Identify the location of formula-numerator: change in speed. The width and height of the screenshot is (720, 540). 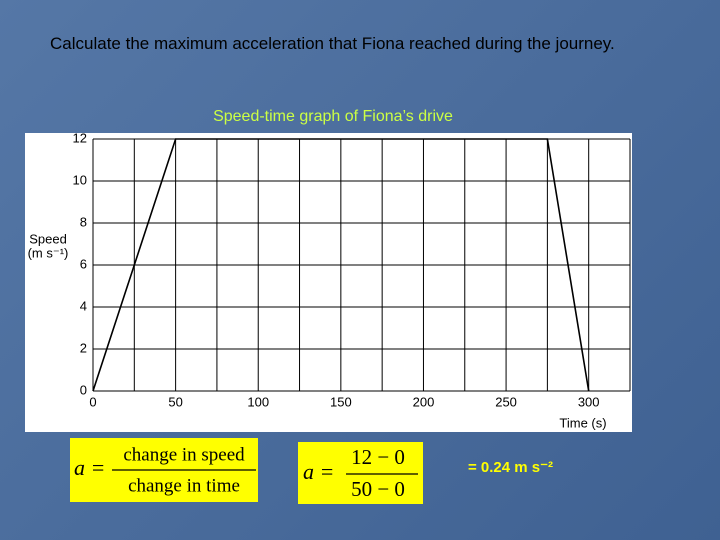
(184, 454).